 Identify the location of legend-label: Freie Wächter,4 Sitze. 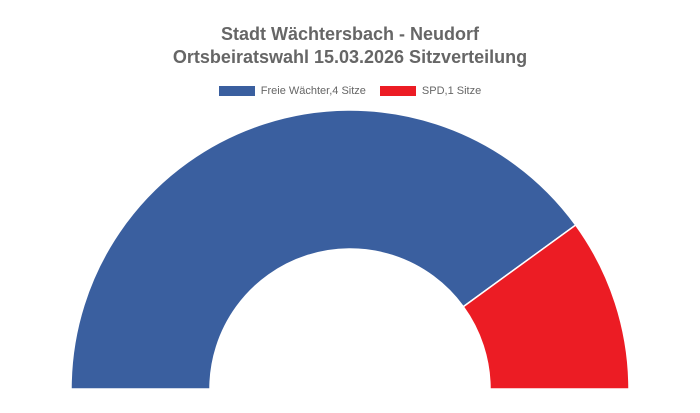
(313, 91).